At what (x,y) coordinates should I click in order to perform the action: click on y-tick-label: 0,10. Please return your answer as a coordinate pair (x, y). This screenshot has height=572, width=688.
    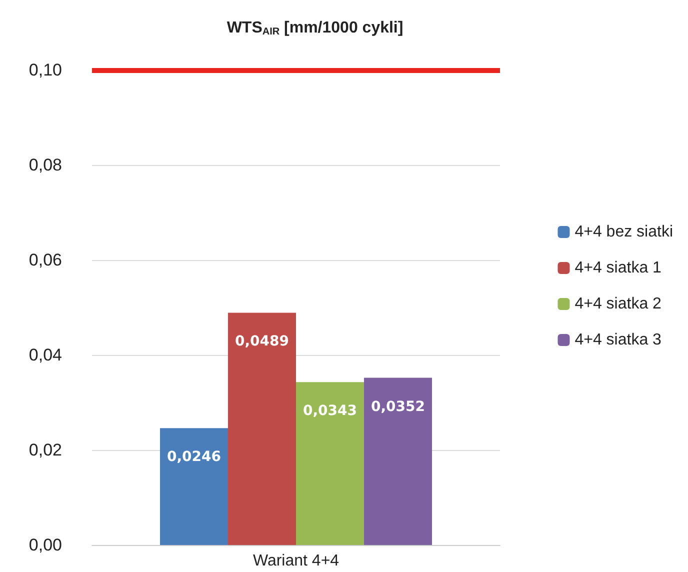
    Looking at the image, I should click on (45, 70).